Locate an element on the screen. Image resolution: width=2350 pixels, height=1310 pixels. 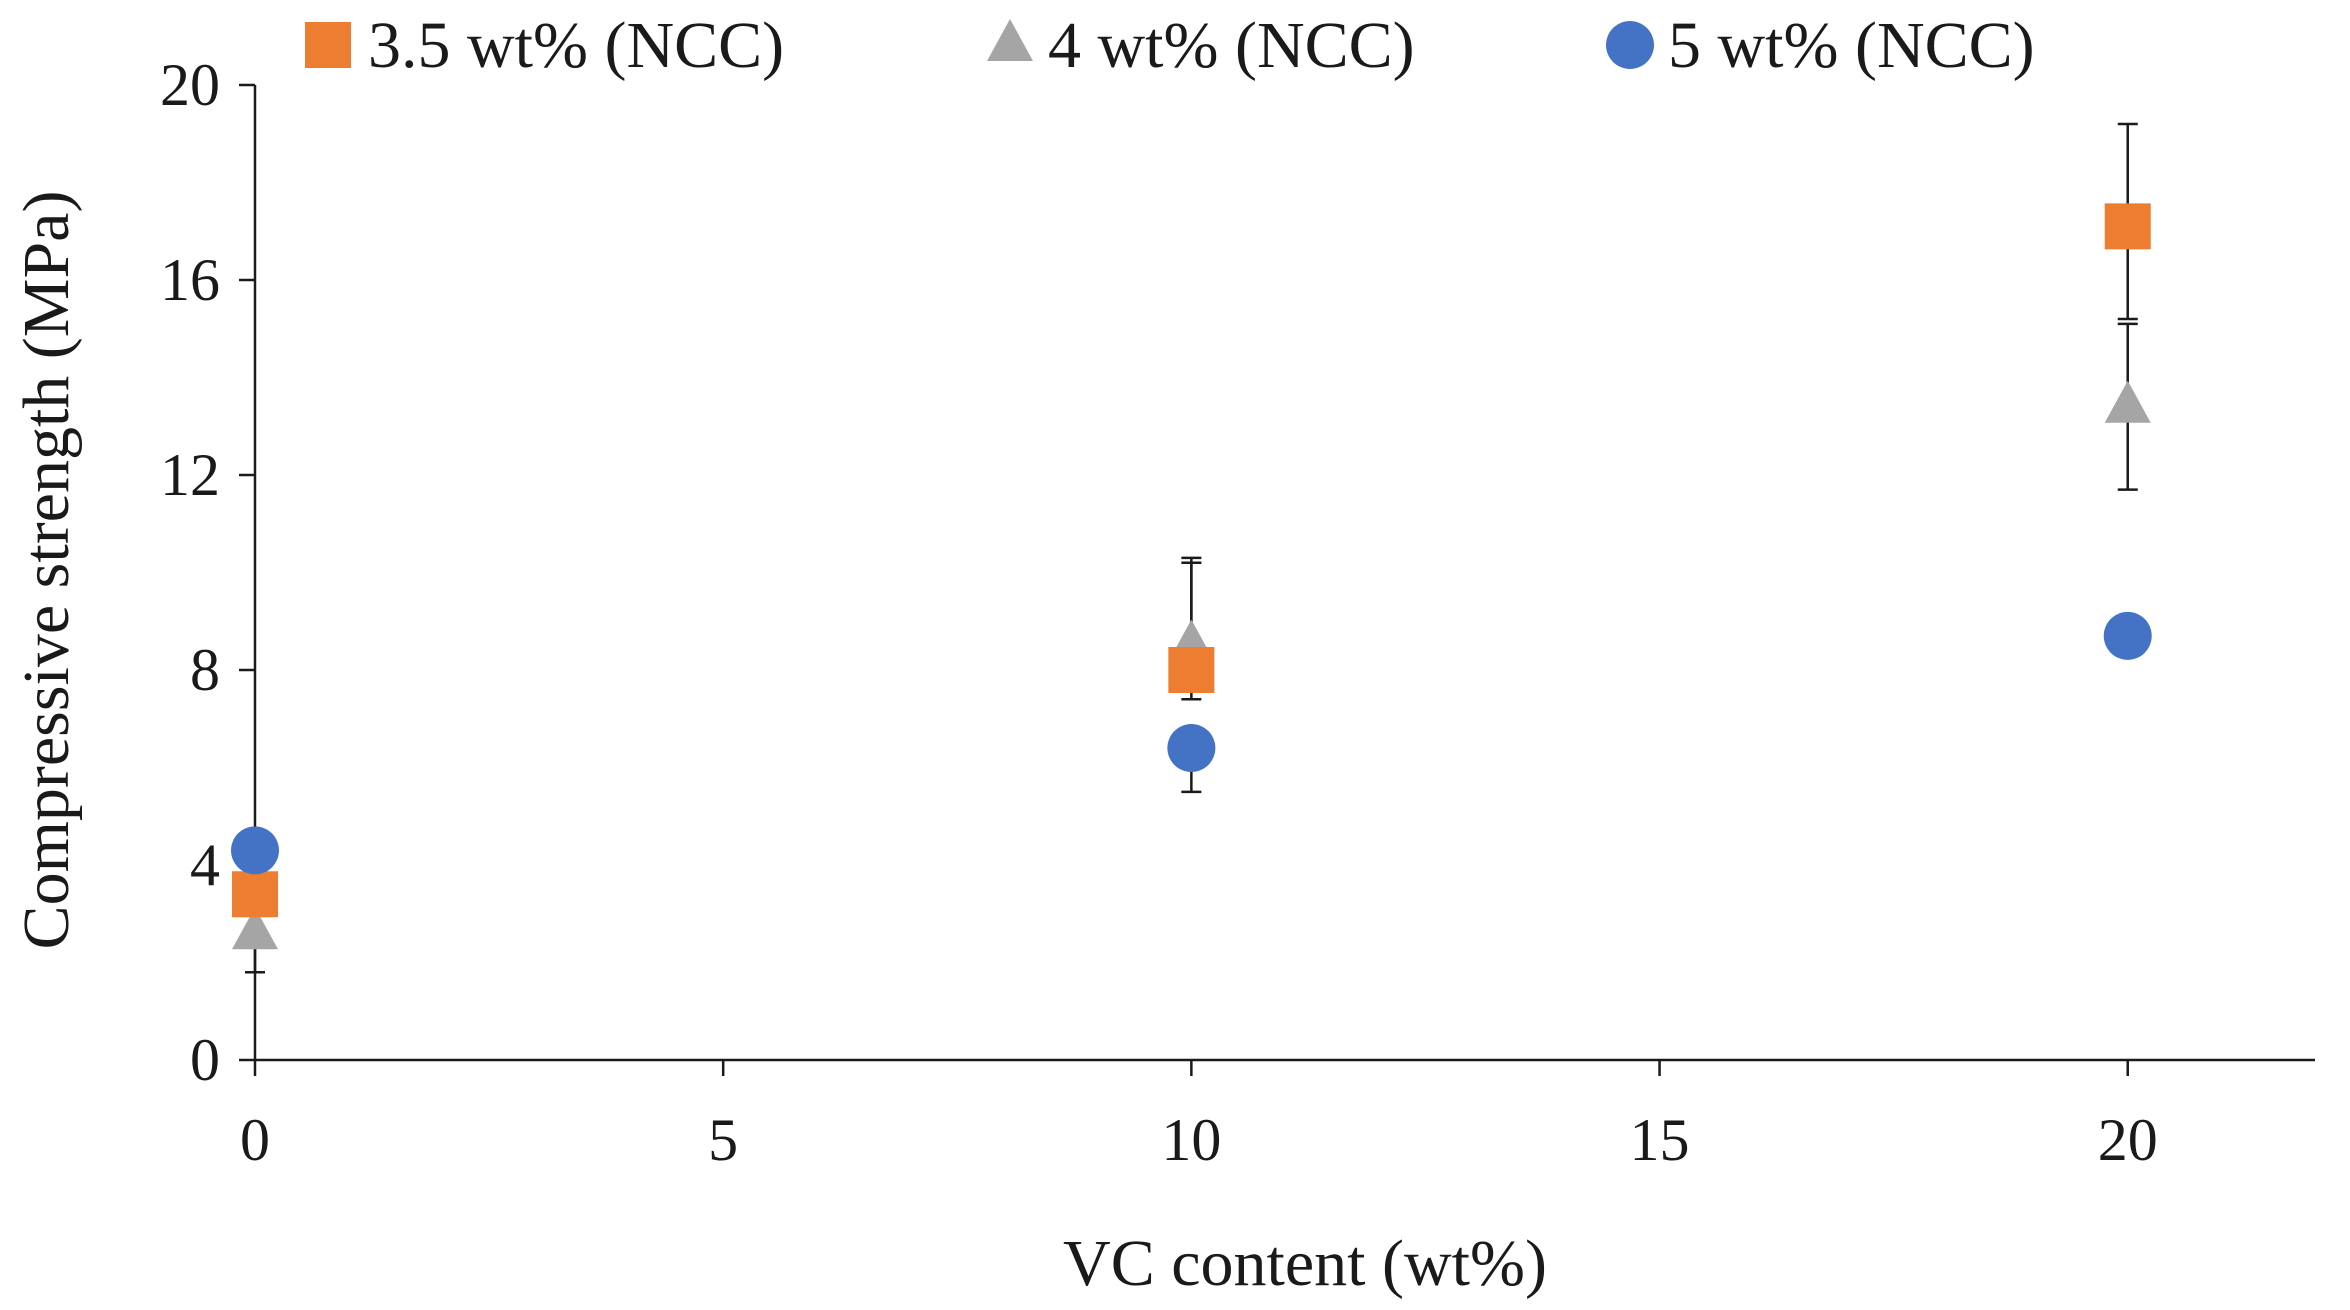
y-tick-label: 0 is located at coordinates (205, 1060).